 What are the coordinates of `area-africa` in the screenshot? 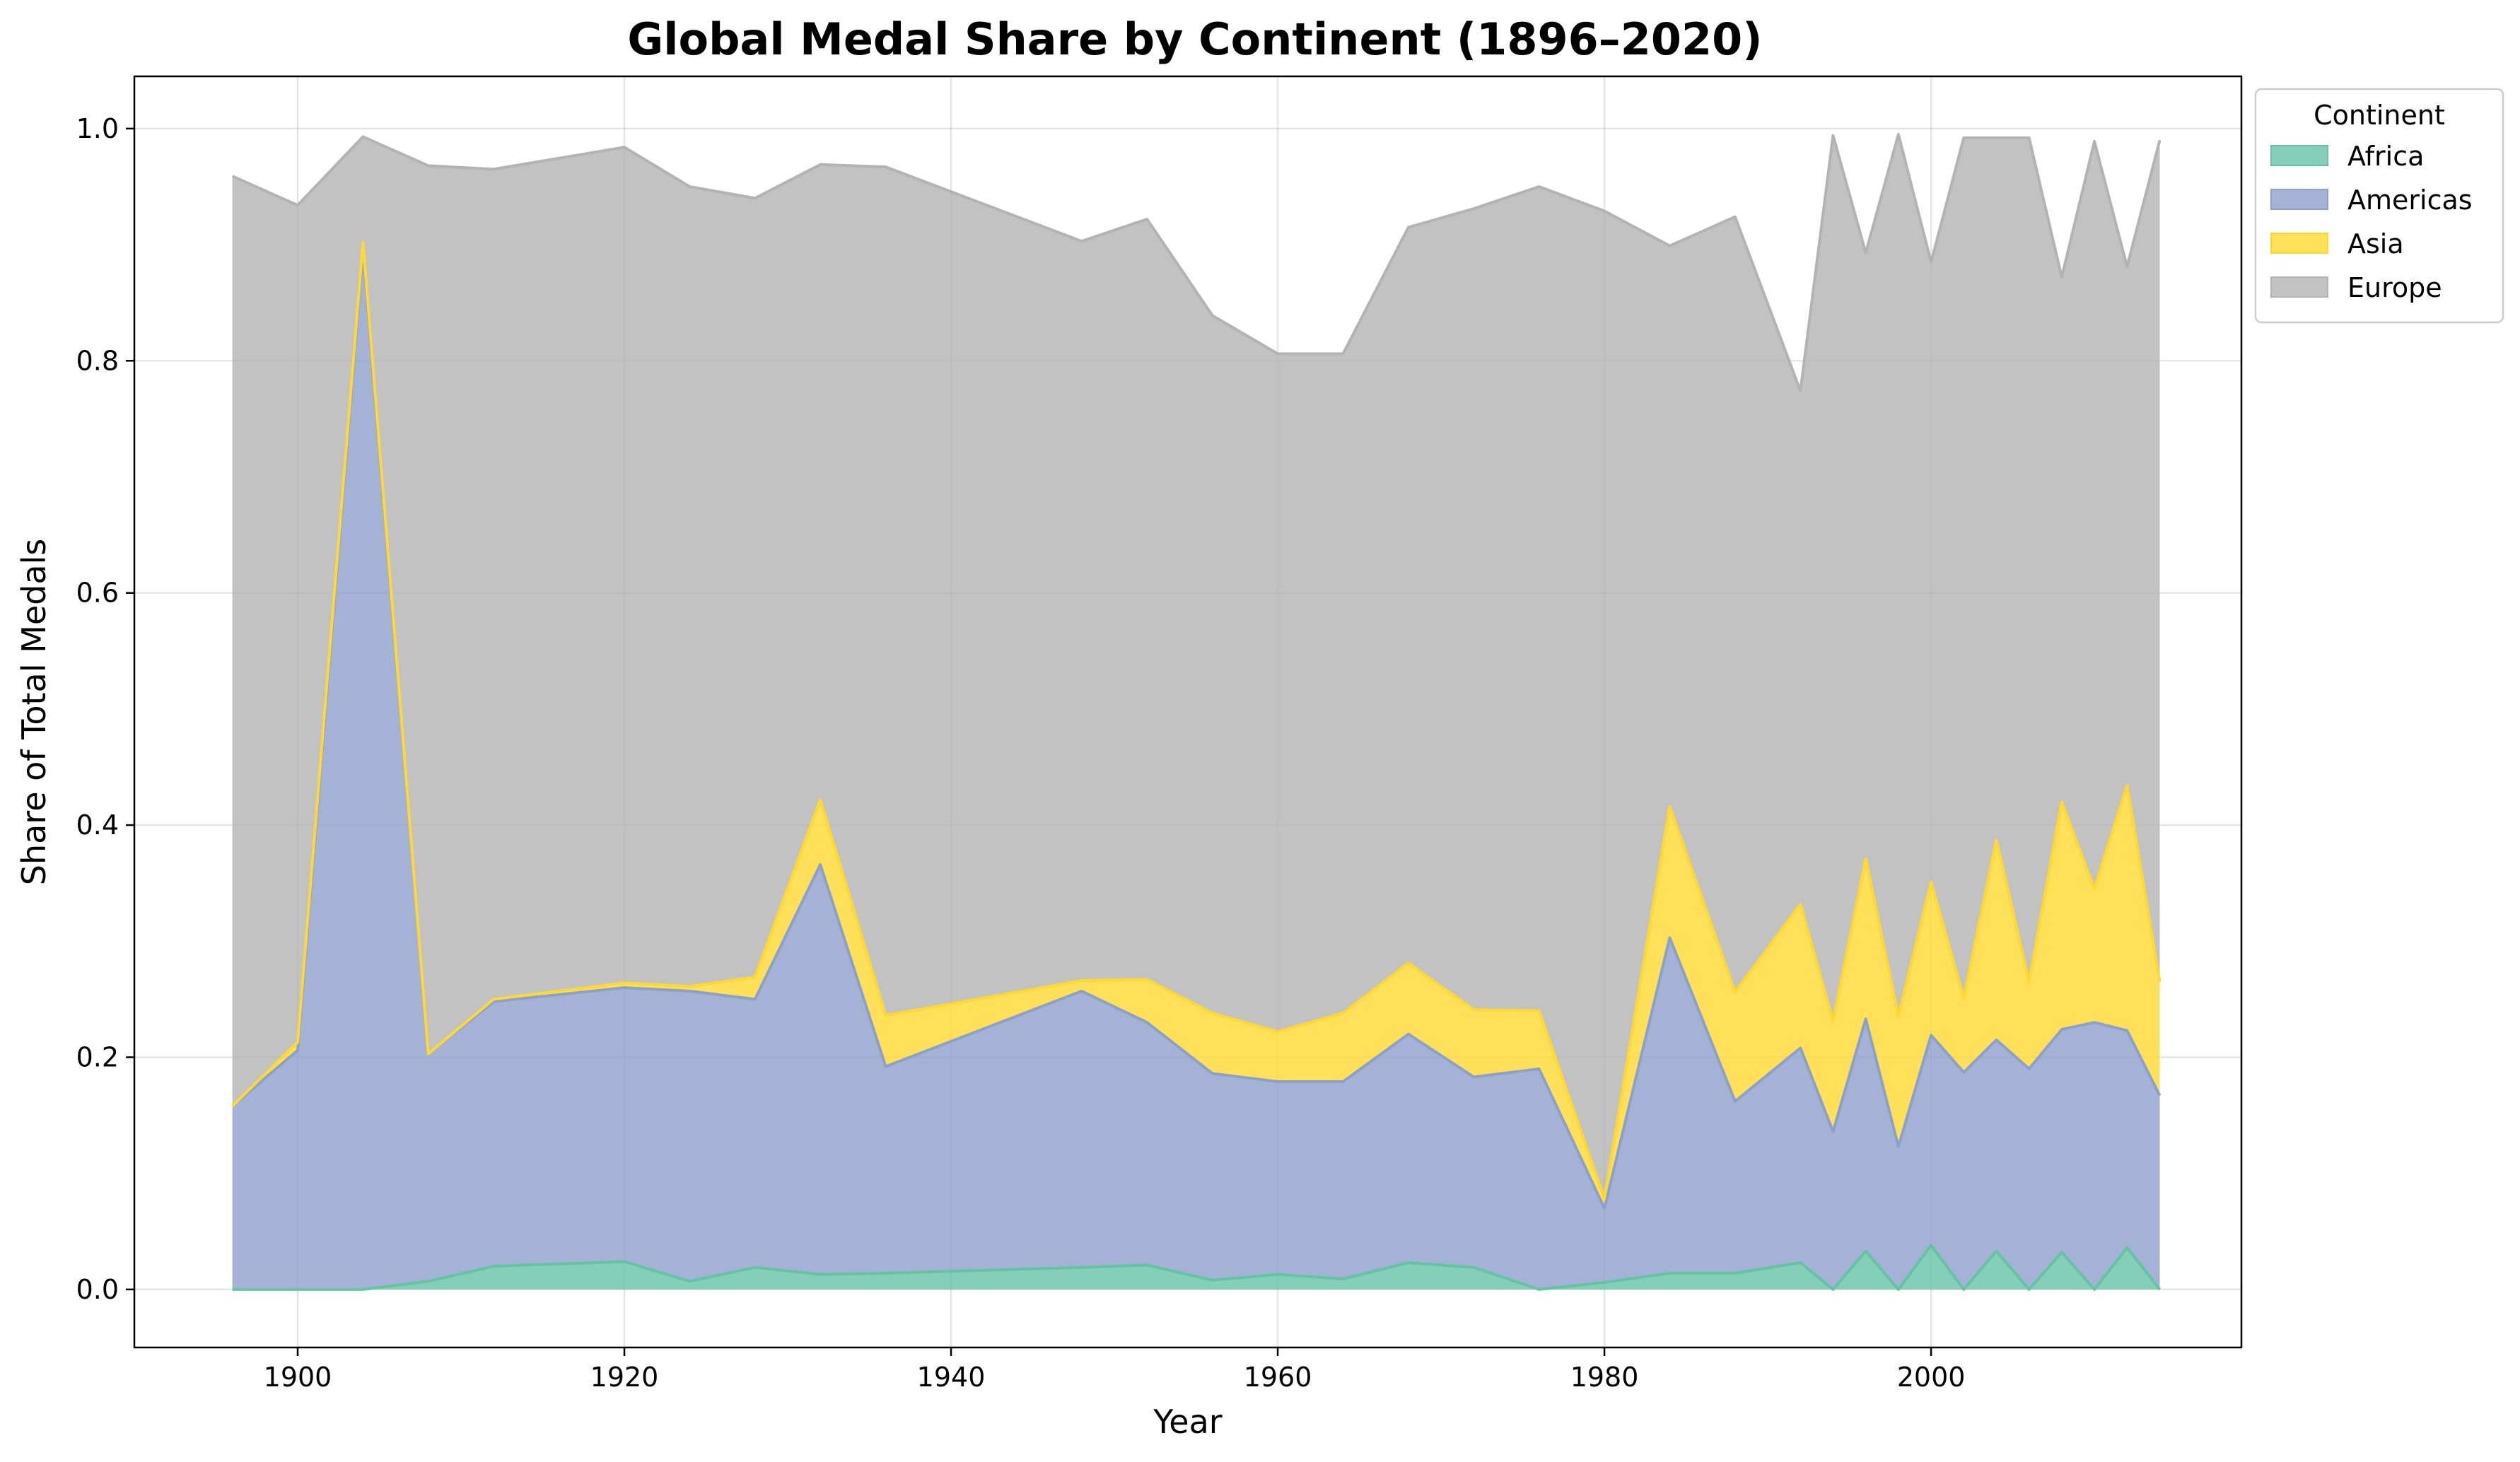 It's located at (1196, 1267).